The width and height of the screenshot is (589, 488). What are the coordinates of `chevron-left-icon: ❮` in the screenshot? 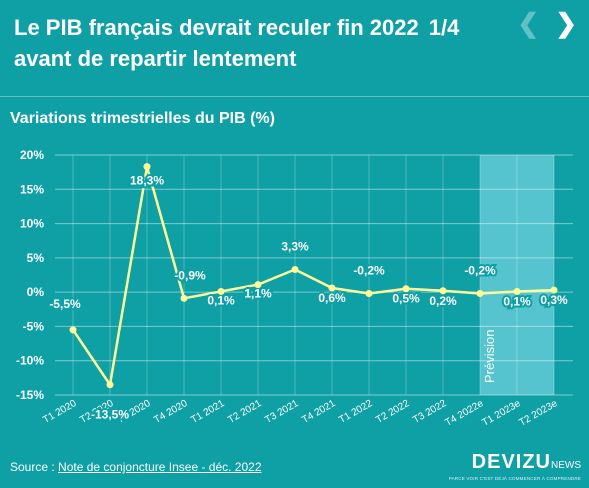 It's located at (528, 23).